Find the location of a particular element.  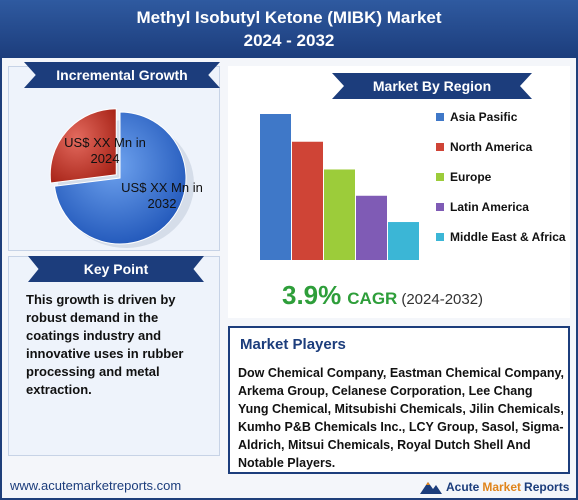

mountain-logo-icon is located at coordinates (431, 488).